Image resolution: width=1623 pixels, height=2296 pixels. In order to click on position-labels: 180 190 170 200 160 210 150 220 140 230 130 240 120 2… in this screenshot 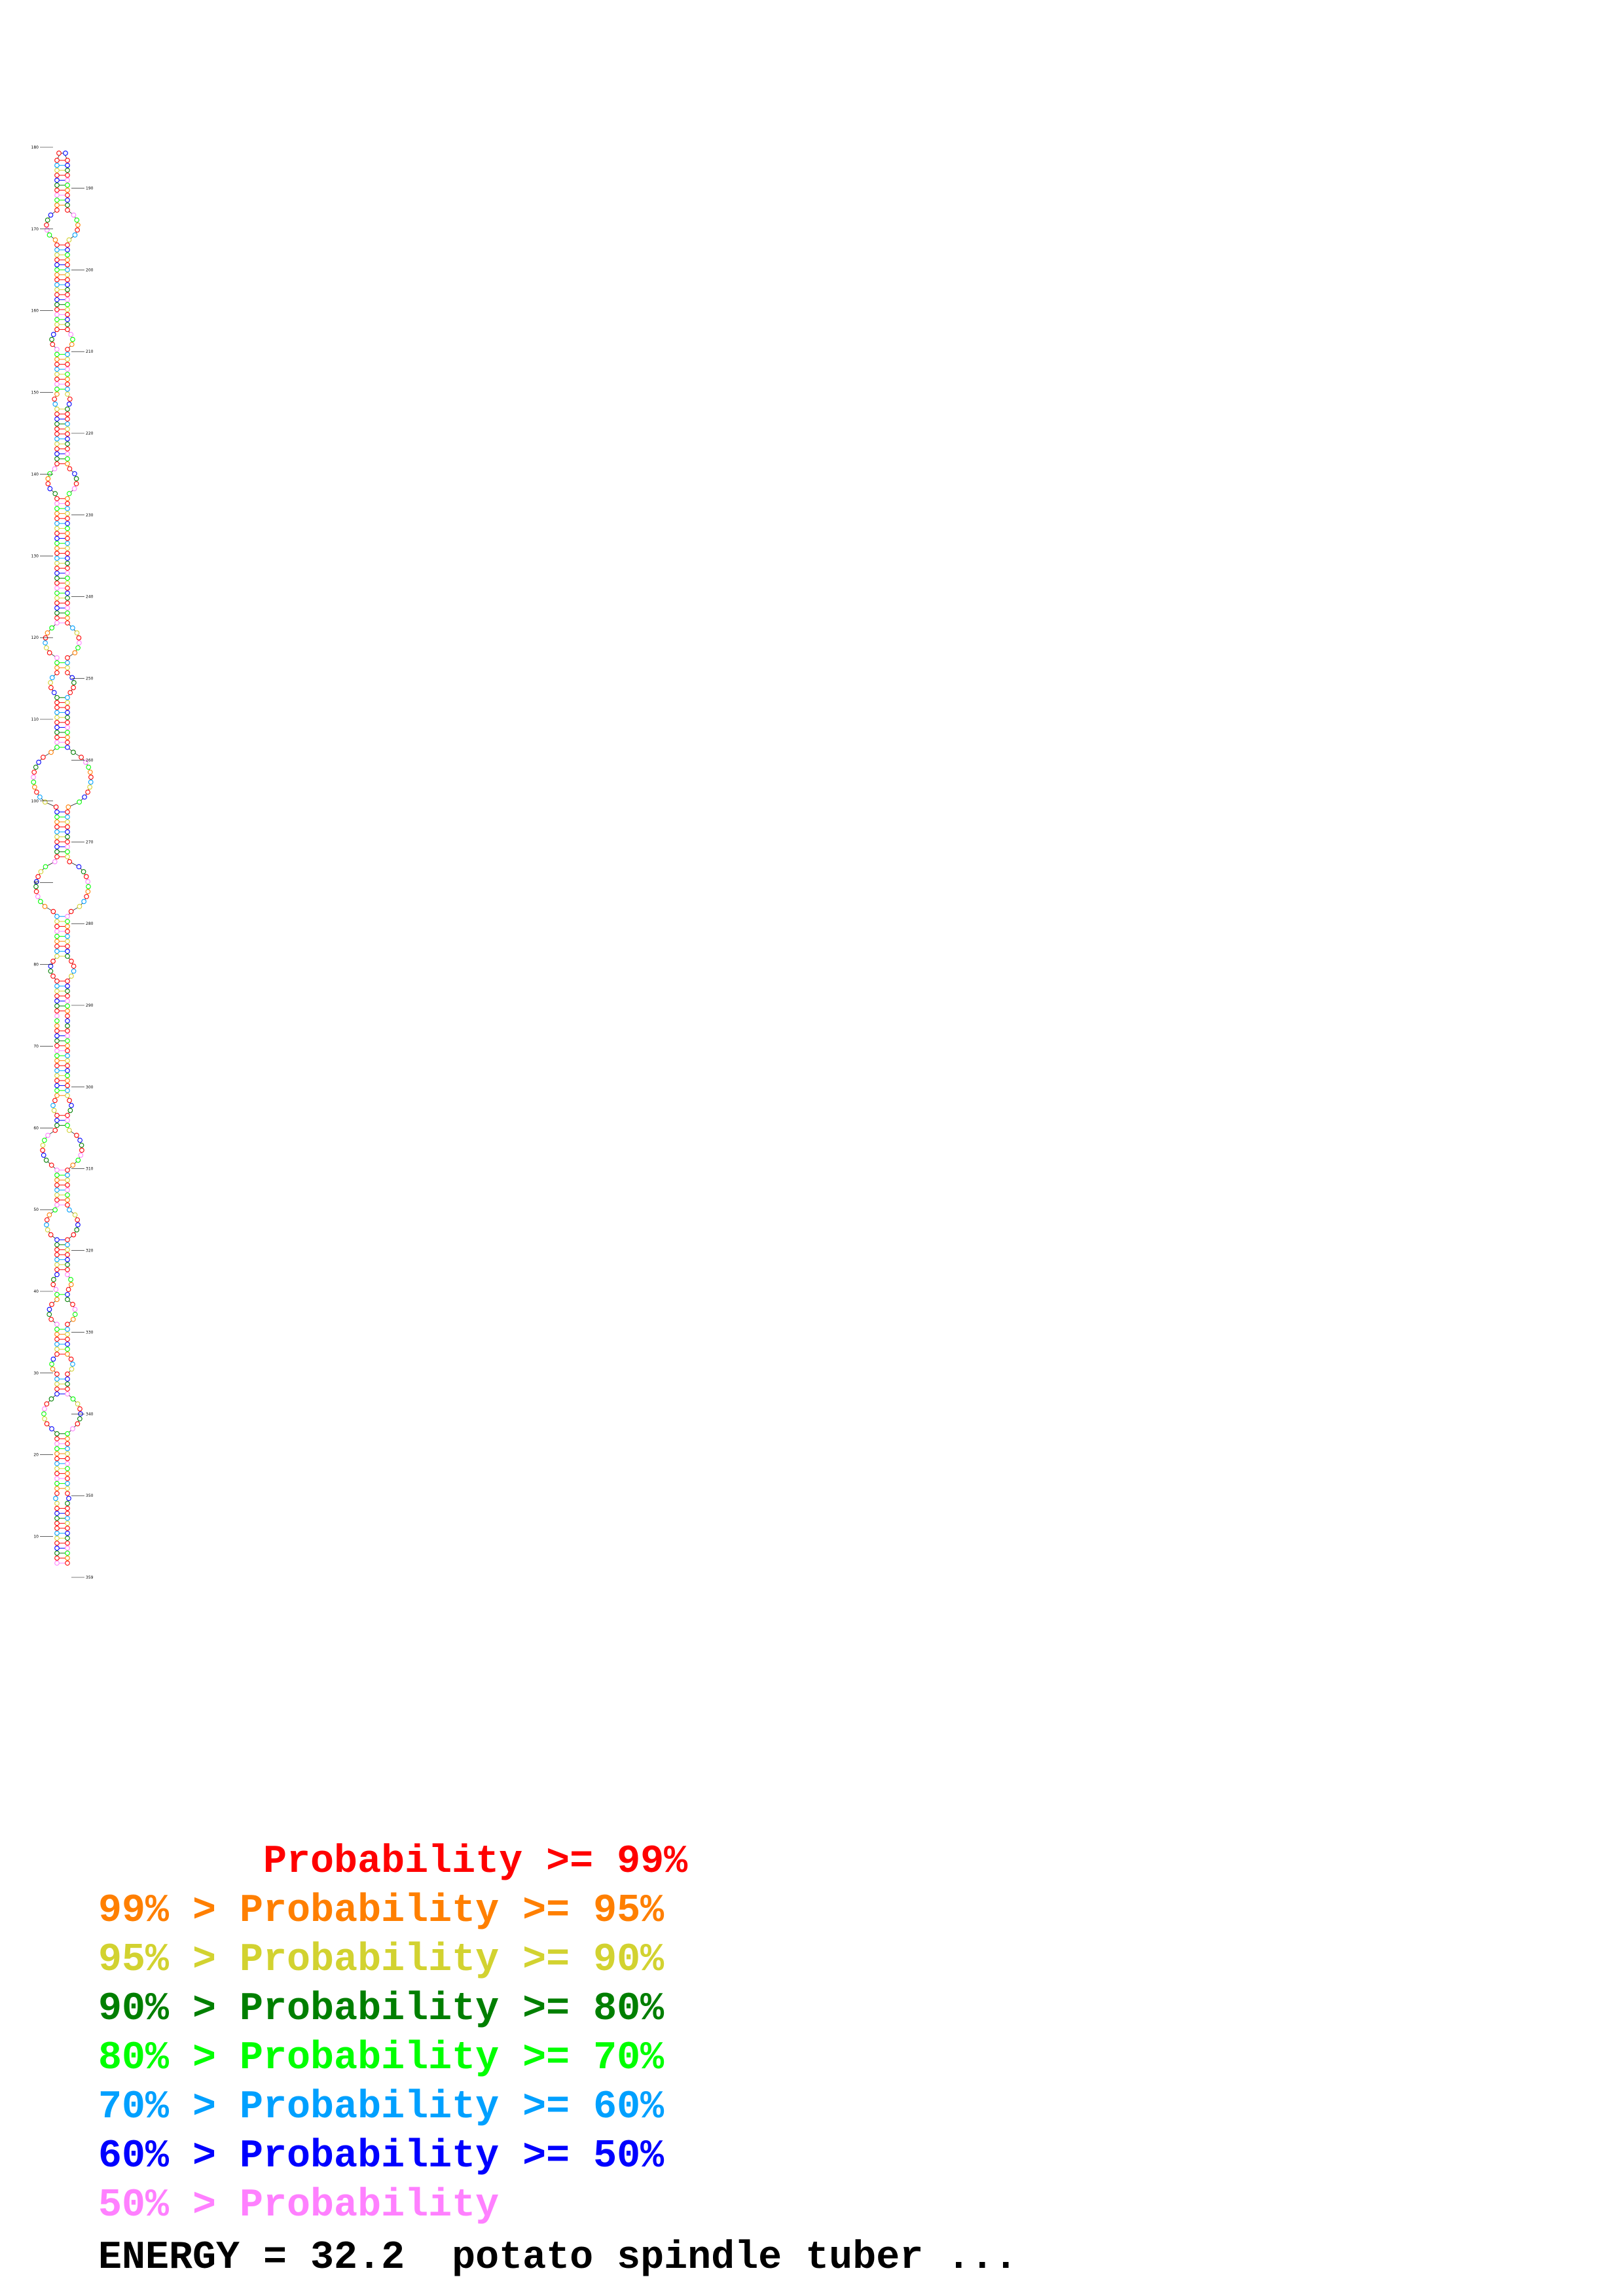, I will do `click(62, 862)`.